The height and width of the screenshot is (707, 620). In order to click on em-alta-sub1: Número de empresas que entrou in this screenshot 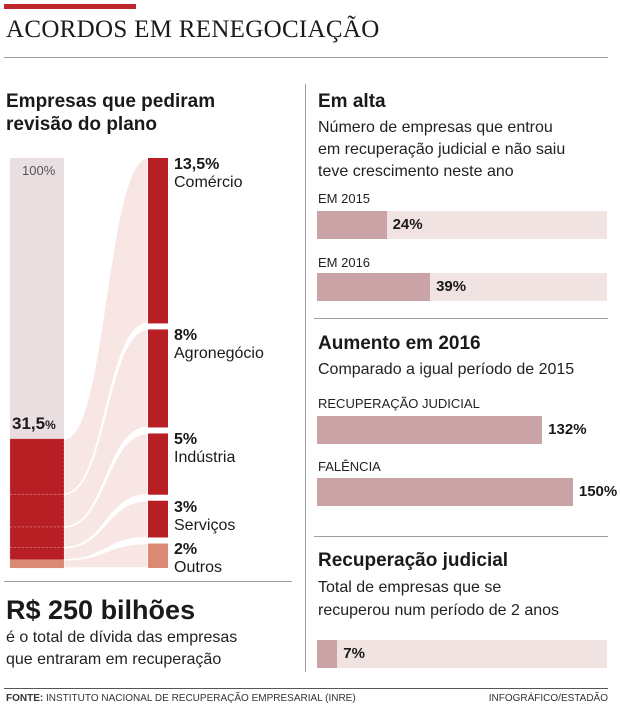, I will do `click(435, 127)`.